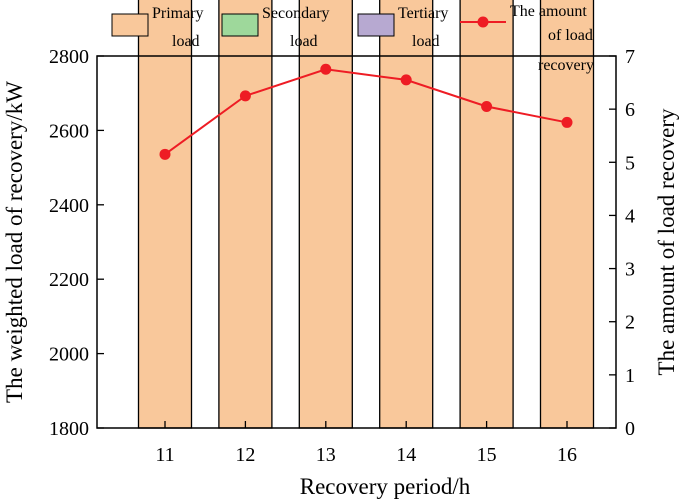 The height and width of the screenshot is (501, 685). I want to click on y2-tick-label: 0, so click(630, 429).